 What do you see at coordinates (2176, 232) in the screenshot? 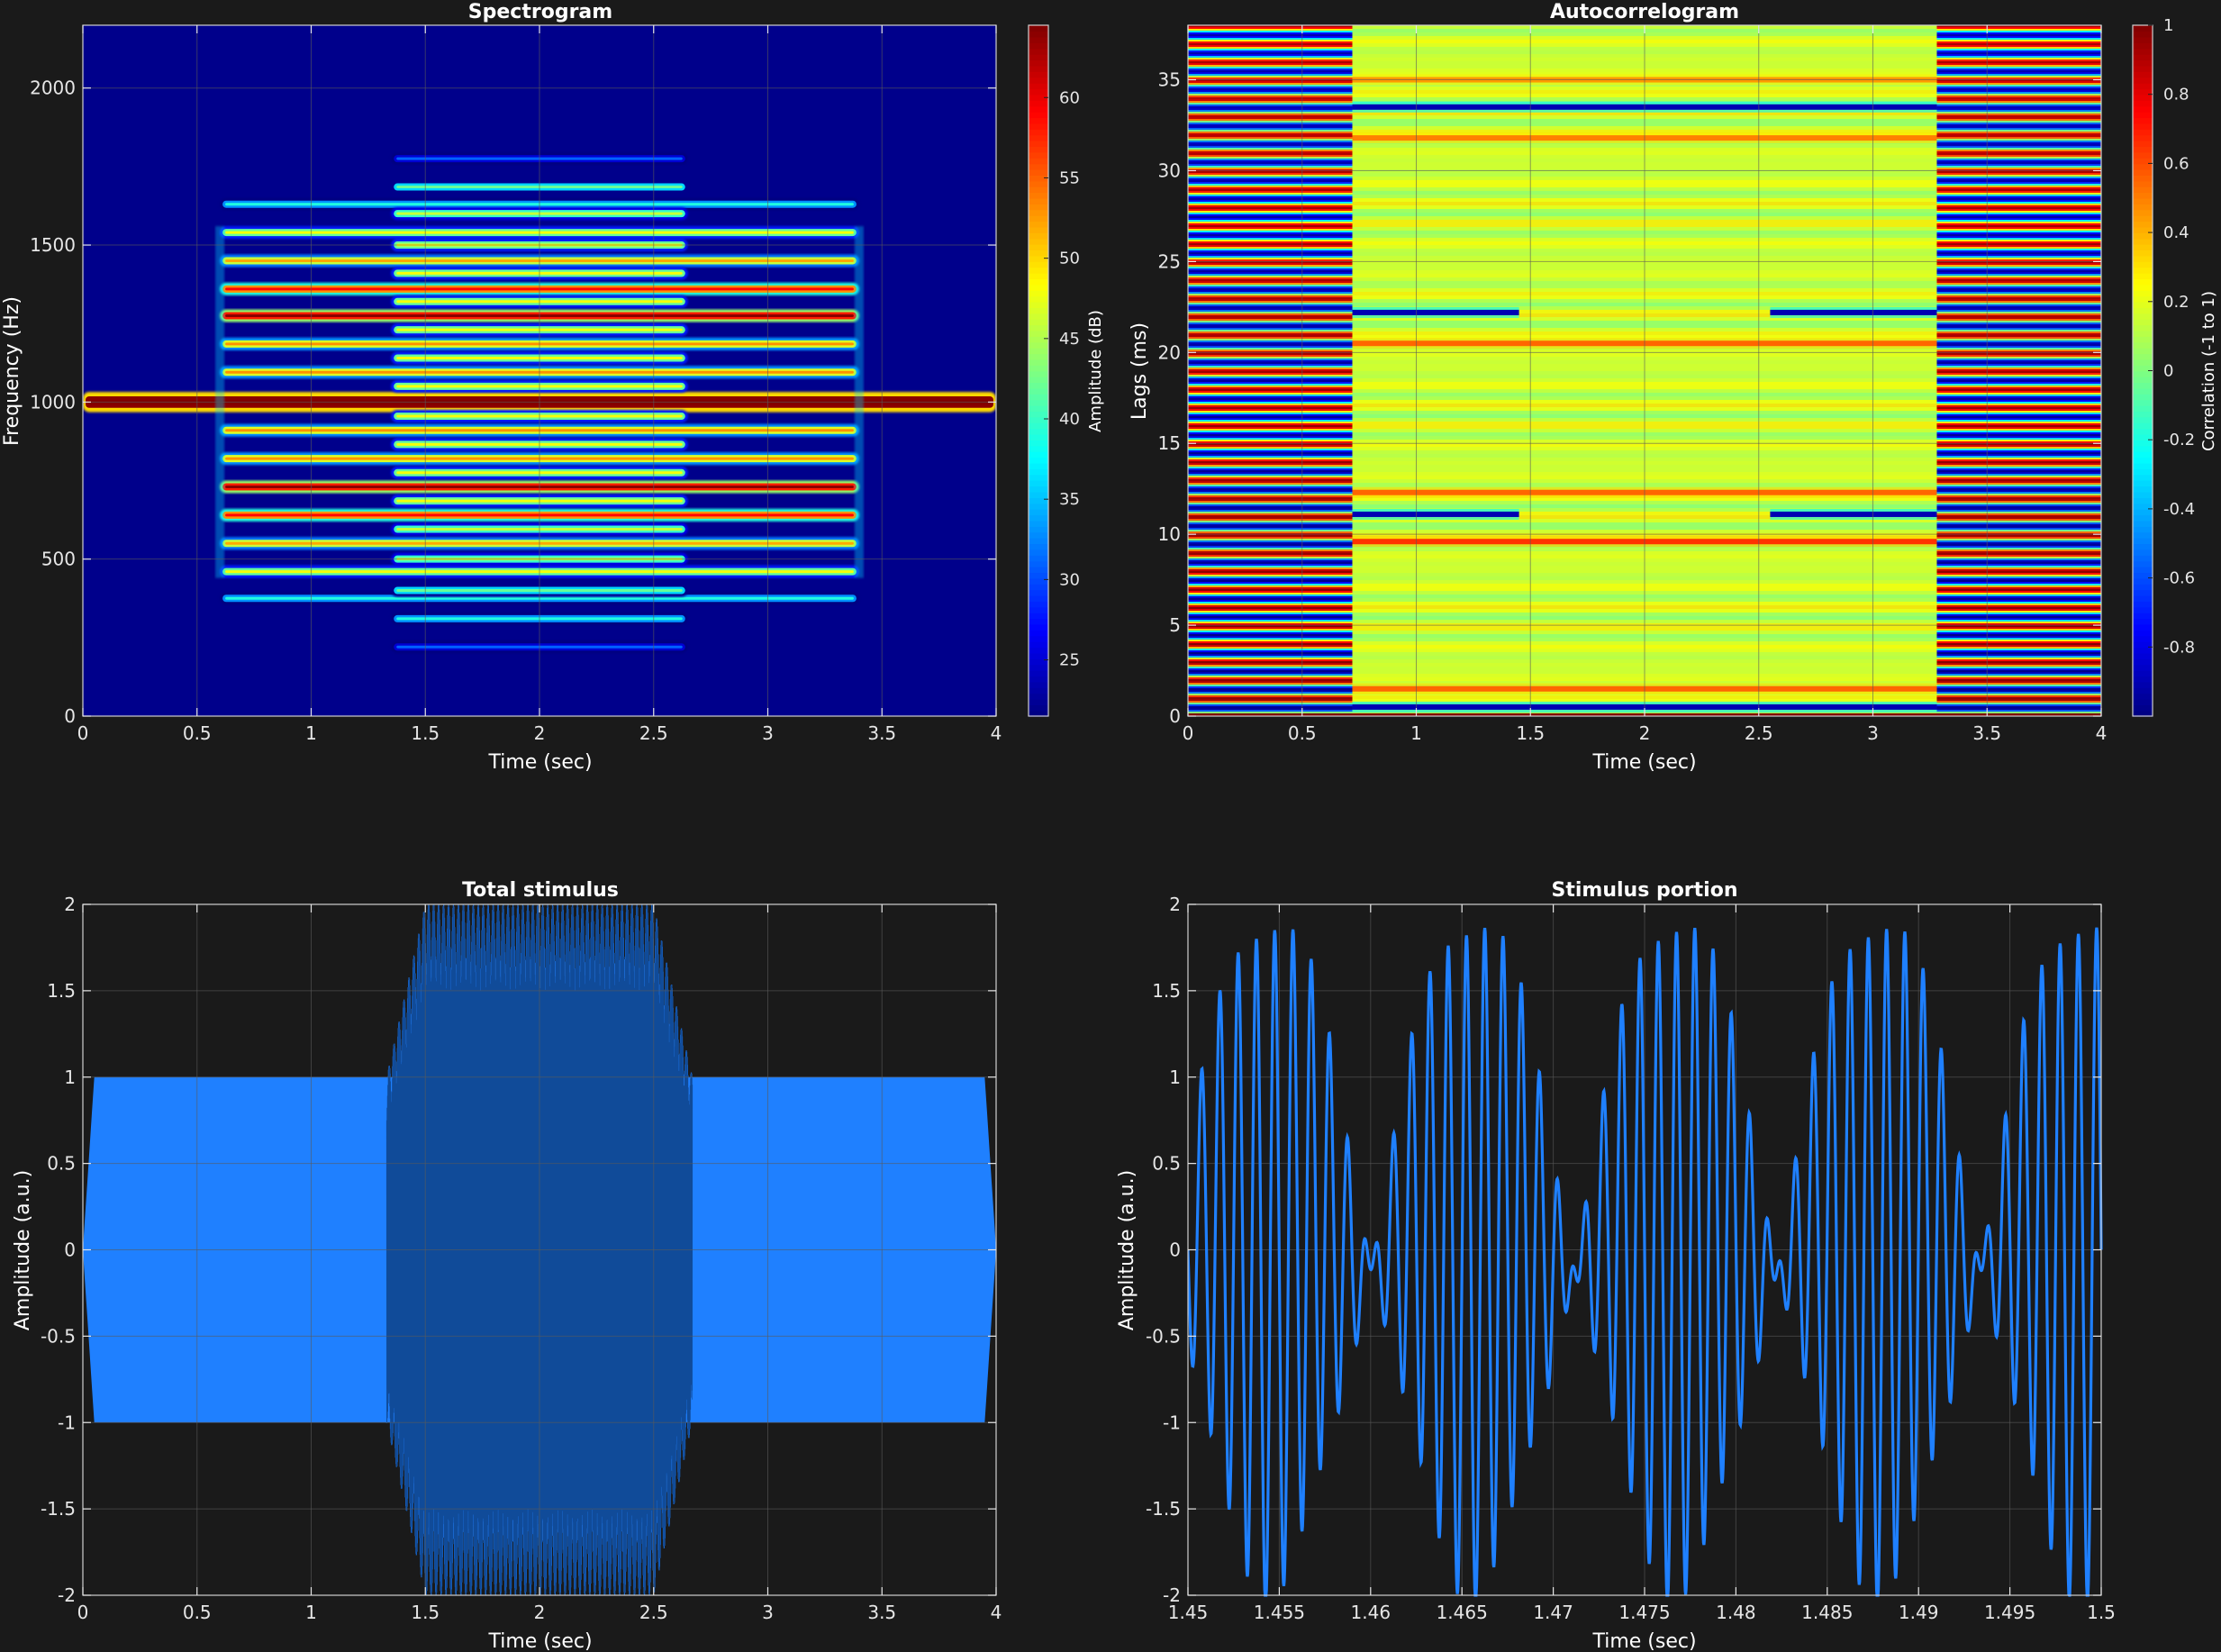
I see `acf-colorbar-tick-label: 0.4` at bounding box center [2176, 232].